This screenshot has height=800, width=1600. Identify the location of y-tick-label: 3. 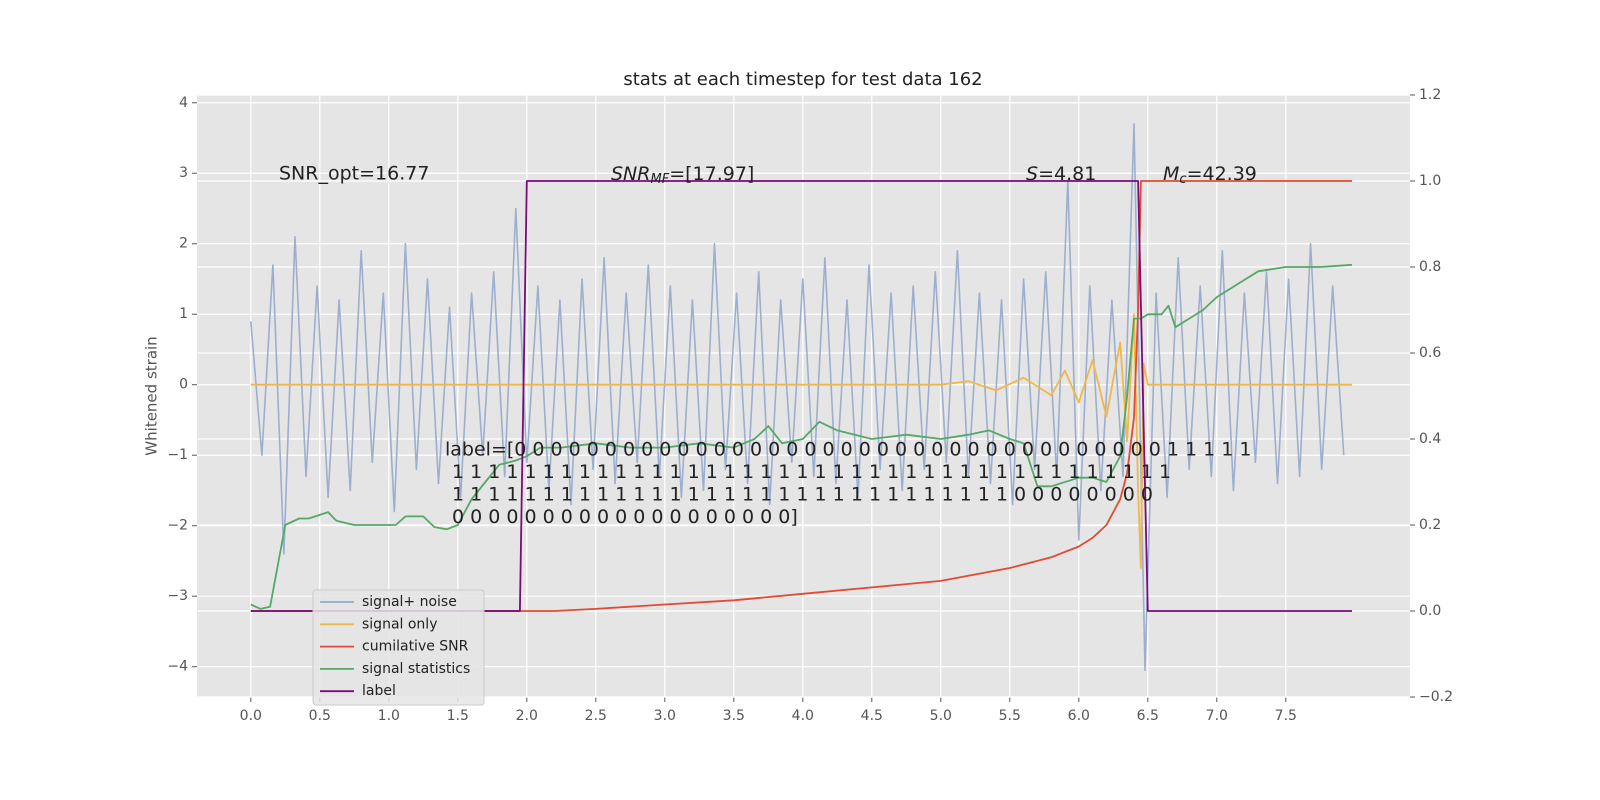
(183, 173).